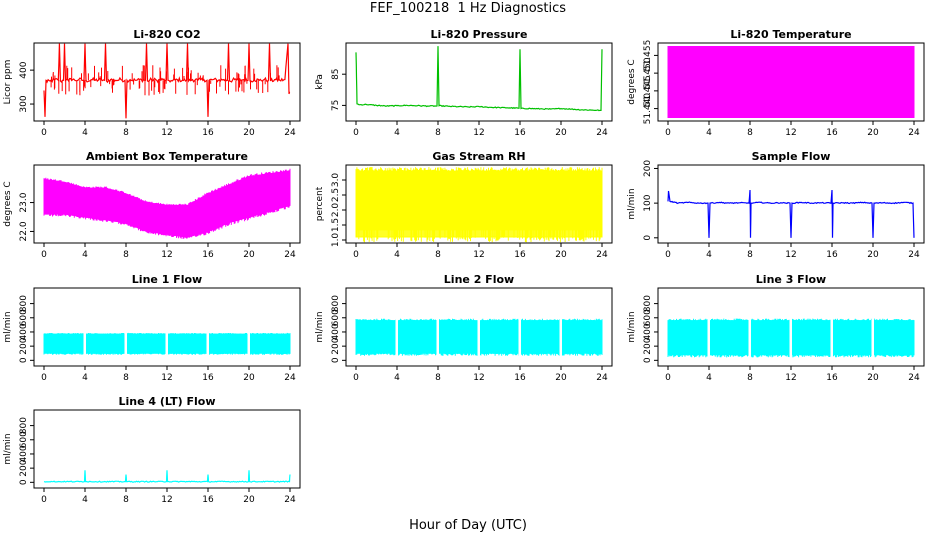  I want to click on y-axis-label: degrees C, so click(8, 203).